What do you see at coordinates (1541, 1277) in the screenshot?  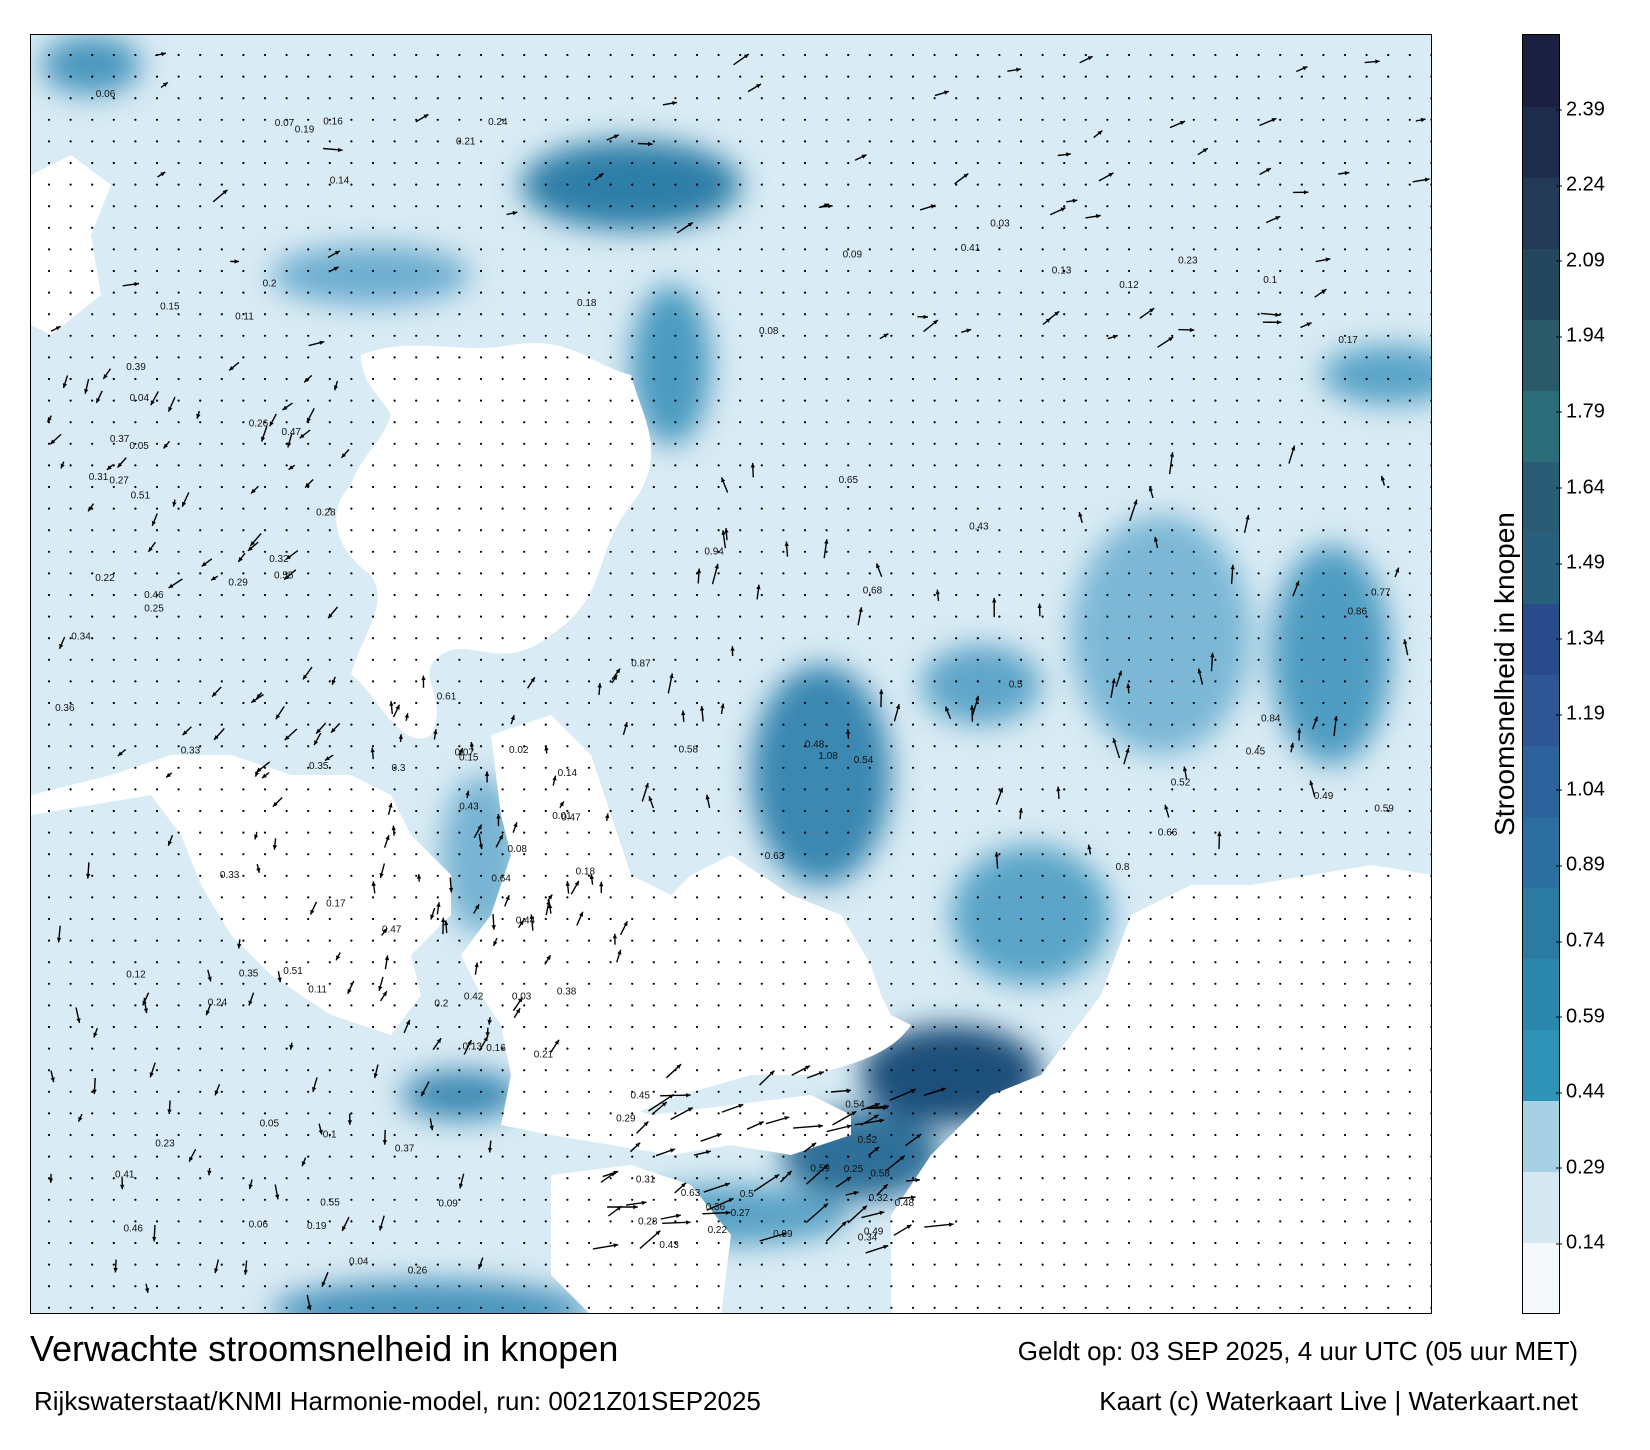 I see `colorbar-band` at bounding box center [1541, 1277].